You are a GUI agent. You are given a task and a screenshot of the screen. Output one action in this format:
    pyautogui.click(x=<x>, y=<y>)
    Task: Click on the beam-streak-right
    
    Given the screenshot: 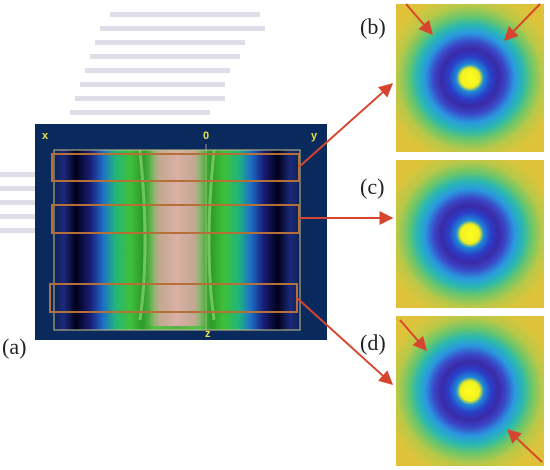 What is the action you would take?
    pyautogui.click(x=211, y=235)
    